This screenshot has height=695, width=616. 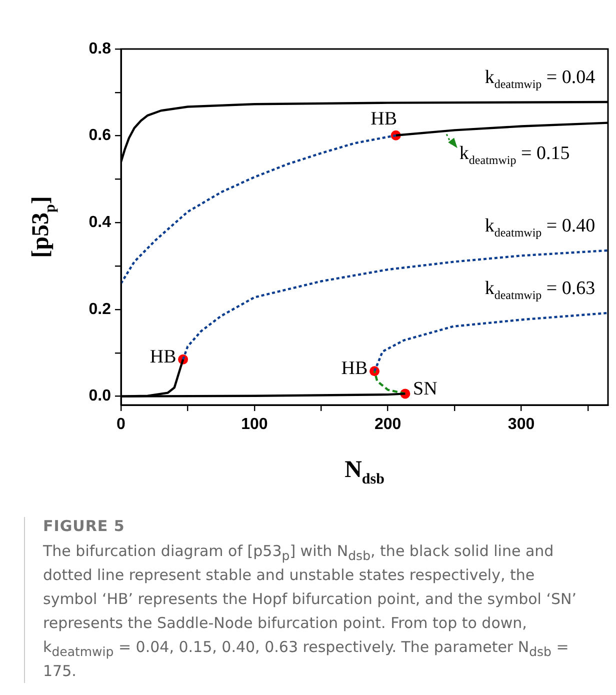 What do you see at coordinates (100, 396) in the screenshot?
I see `y-tick-label: 0.0` at bounding box center [100, 396].